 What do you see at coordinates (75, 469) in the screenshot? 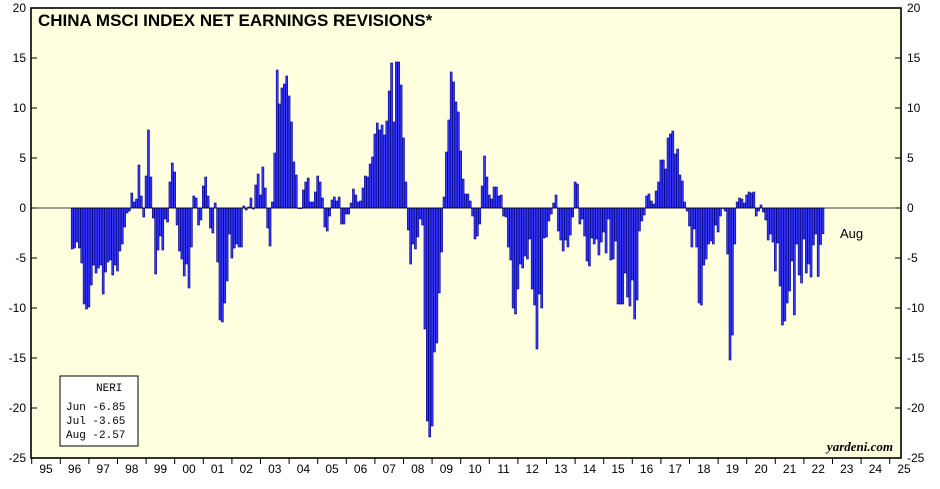
I see `x-tick-label: 96` at bounding box center [75, 469].